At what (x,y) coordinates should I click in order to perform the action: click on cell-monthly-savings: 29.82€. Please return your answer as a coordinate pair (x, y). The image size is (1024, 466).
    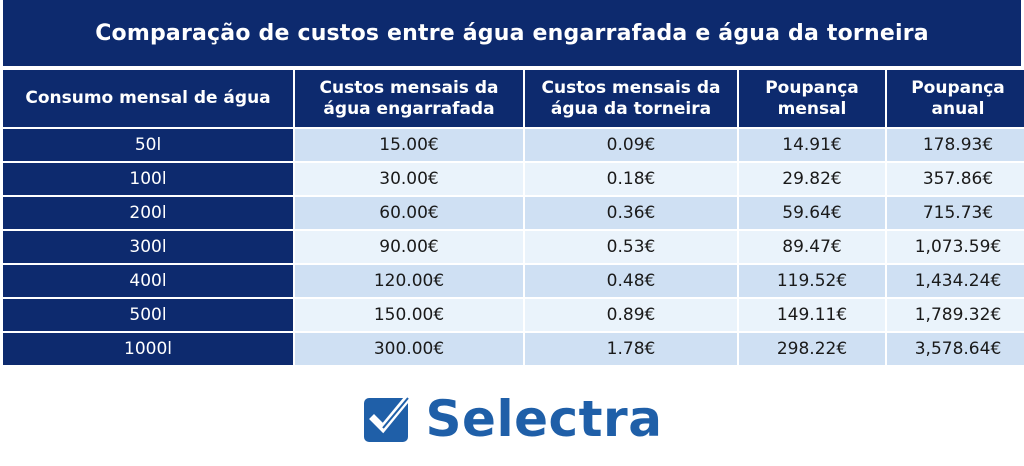
    Looking at the image, I should click on (812, 179).